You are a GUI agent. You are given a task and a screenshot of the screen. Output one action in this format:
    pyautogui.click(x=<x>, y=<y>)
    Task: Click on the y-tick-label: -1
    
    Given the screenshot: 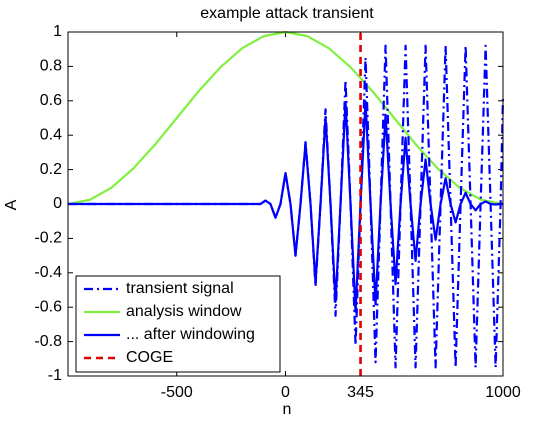 What is the action you would take?
    pyautogui.click(x=55, y=375)
    